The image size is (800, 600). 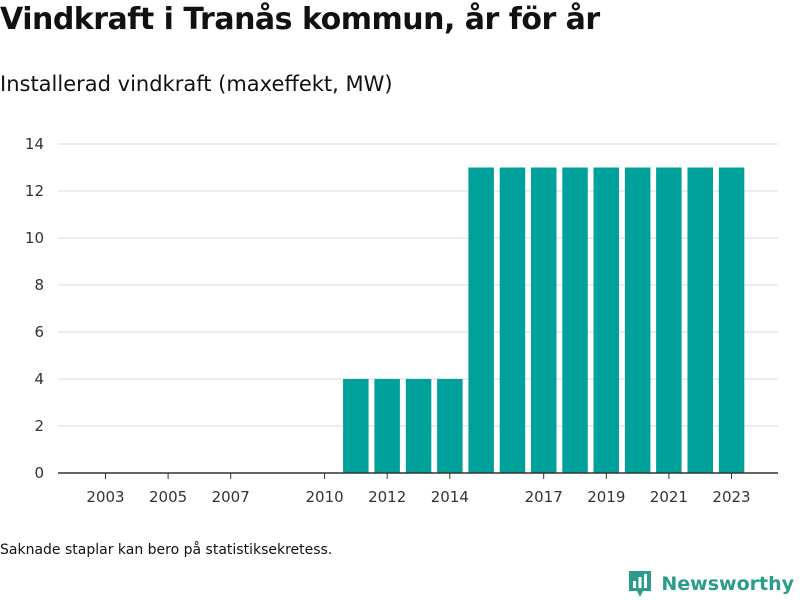 I want to click on x-tick-label: 2010, so click(x=325, y=497).